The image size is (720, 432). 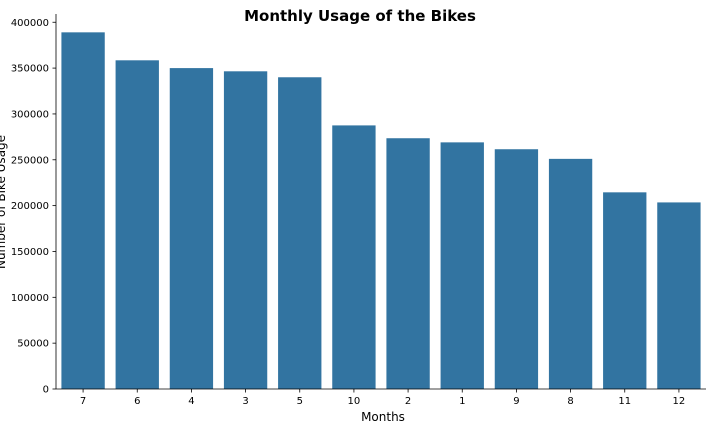 I want to click on x-axis-ticks: 7 6 4 3 5 10 2 1 9 8 11 12, so click(x=382, y=398).